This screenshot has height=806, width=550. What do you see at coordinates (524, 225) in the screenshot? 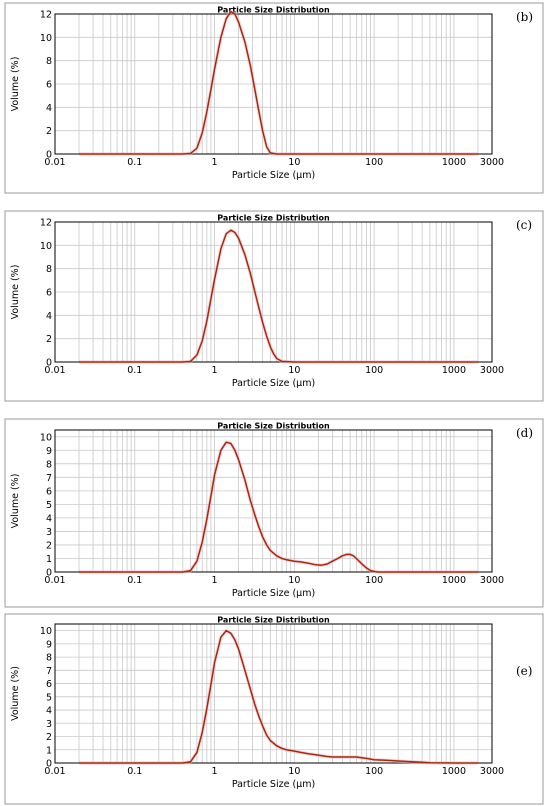
I see `panel-label-c: (c)` at bounding box center [524, 225].